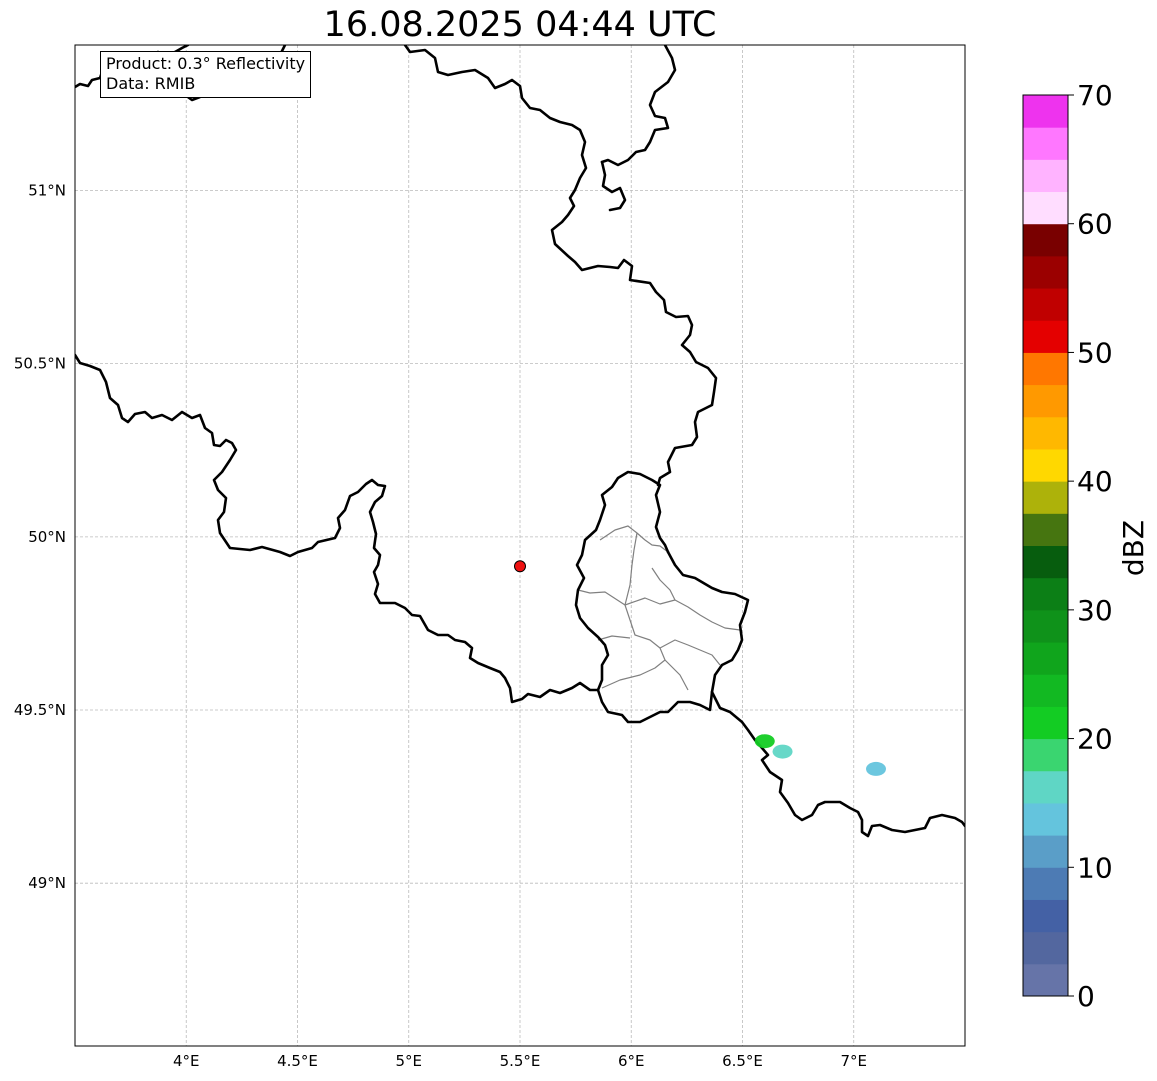 The height and width of the screenshot is (1081, 1157). What do you see at coordinates (1086, 996) in the screenshot?
I see `colorbar-tick-label: 0` at bounding box center [1086, 996].